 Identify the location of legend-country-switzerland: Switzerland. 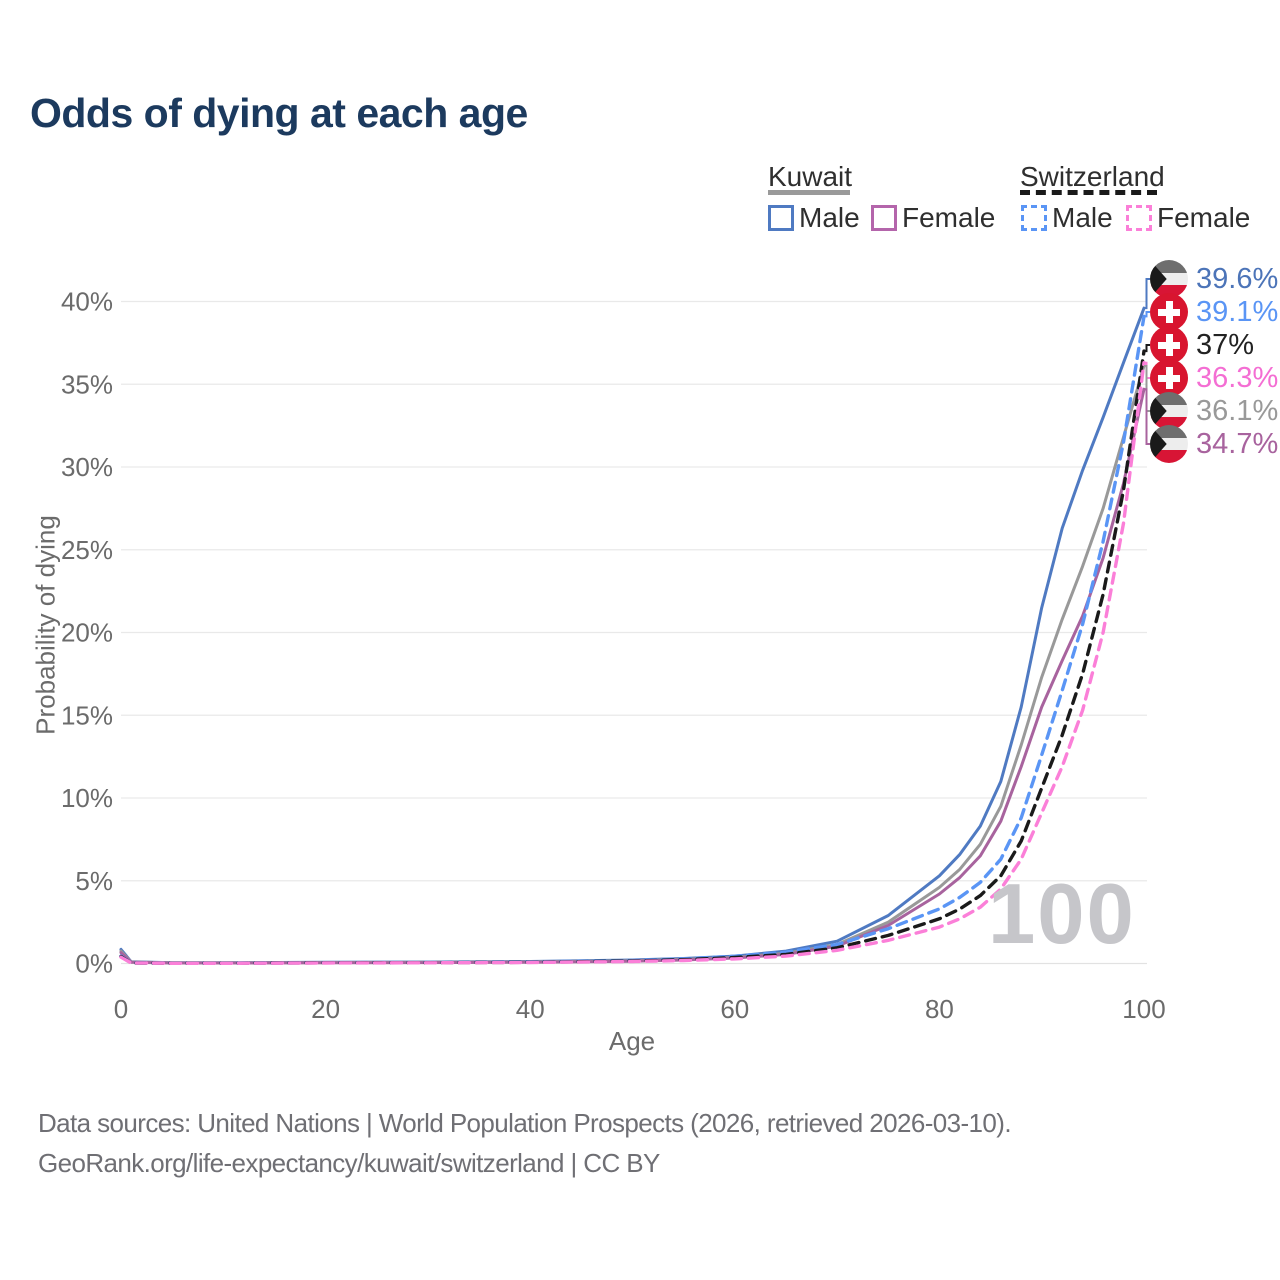
(1092, 176).